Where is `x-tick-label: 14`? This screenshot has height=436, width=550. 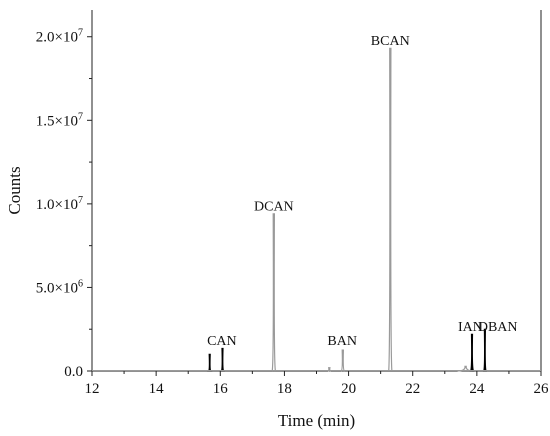 x-tick-label: 14 is located at coordinates (157, 389).